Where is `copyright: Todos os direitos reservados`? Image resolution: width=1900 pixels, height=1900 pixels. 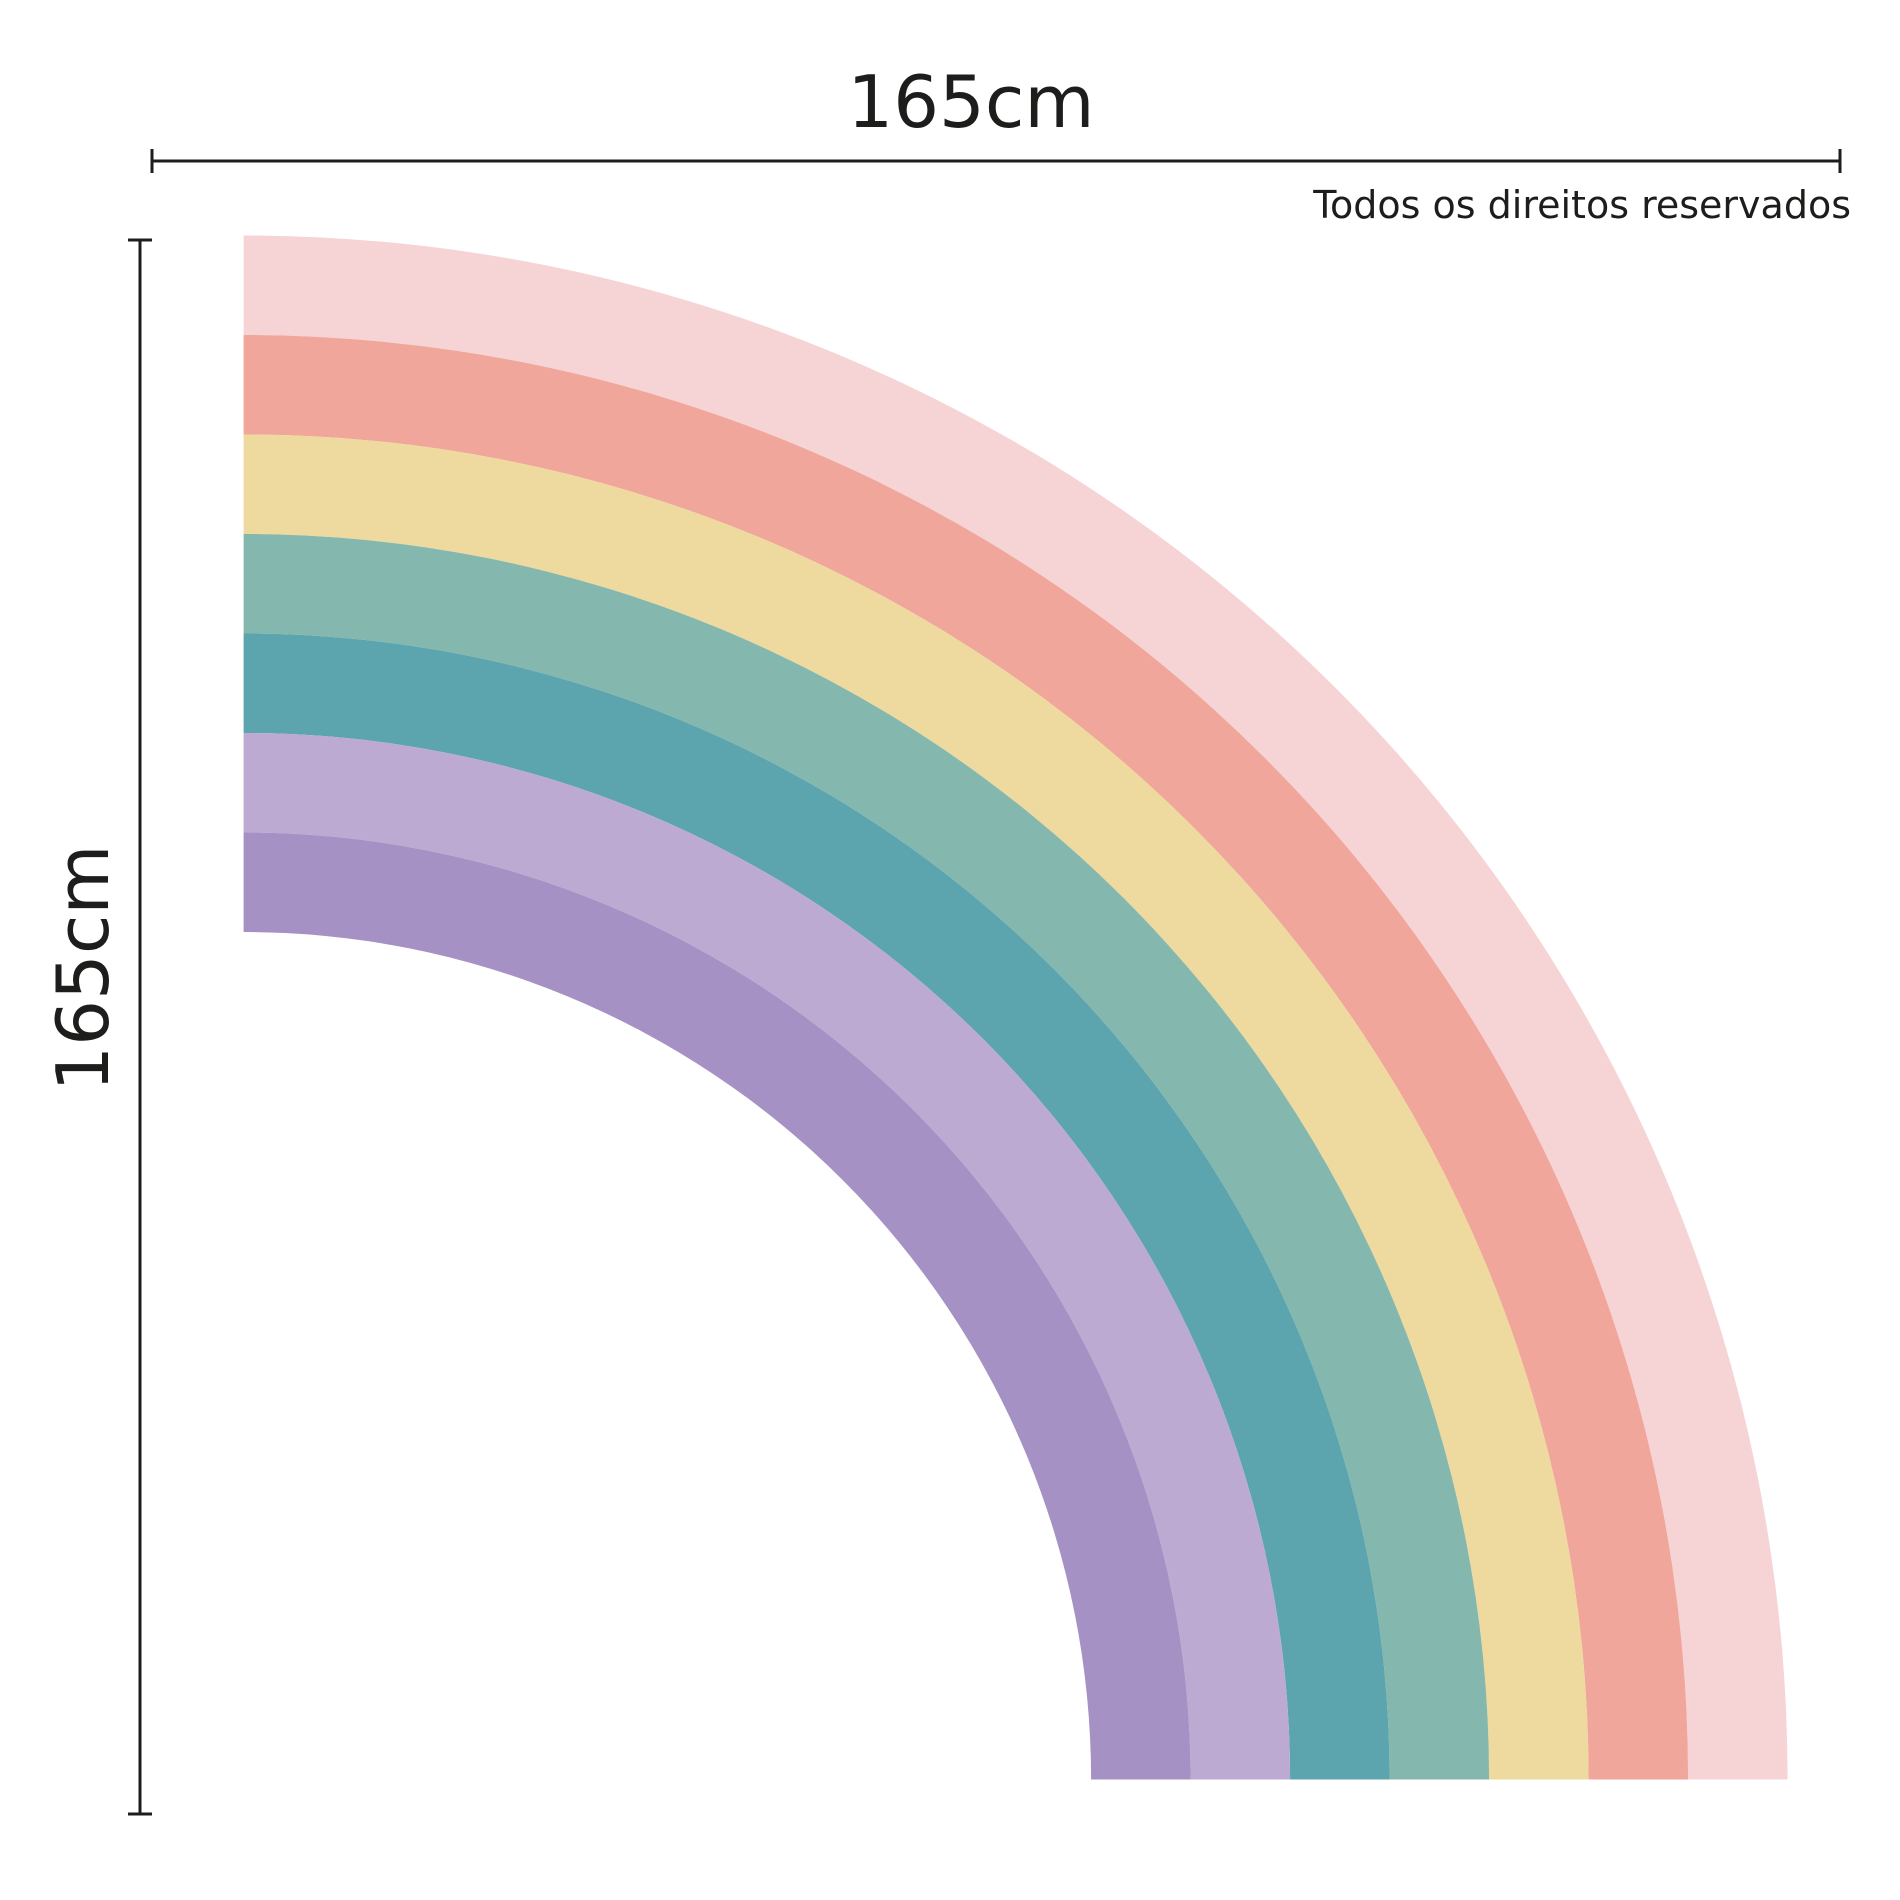
copyright: Todos os direitos reservados is located at coordinates (1581, 205).